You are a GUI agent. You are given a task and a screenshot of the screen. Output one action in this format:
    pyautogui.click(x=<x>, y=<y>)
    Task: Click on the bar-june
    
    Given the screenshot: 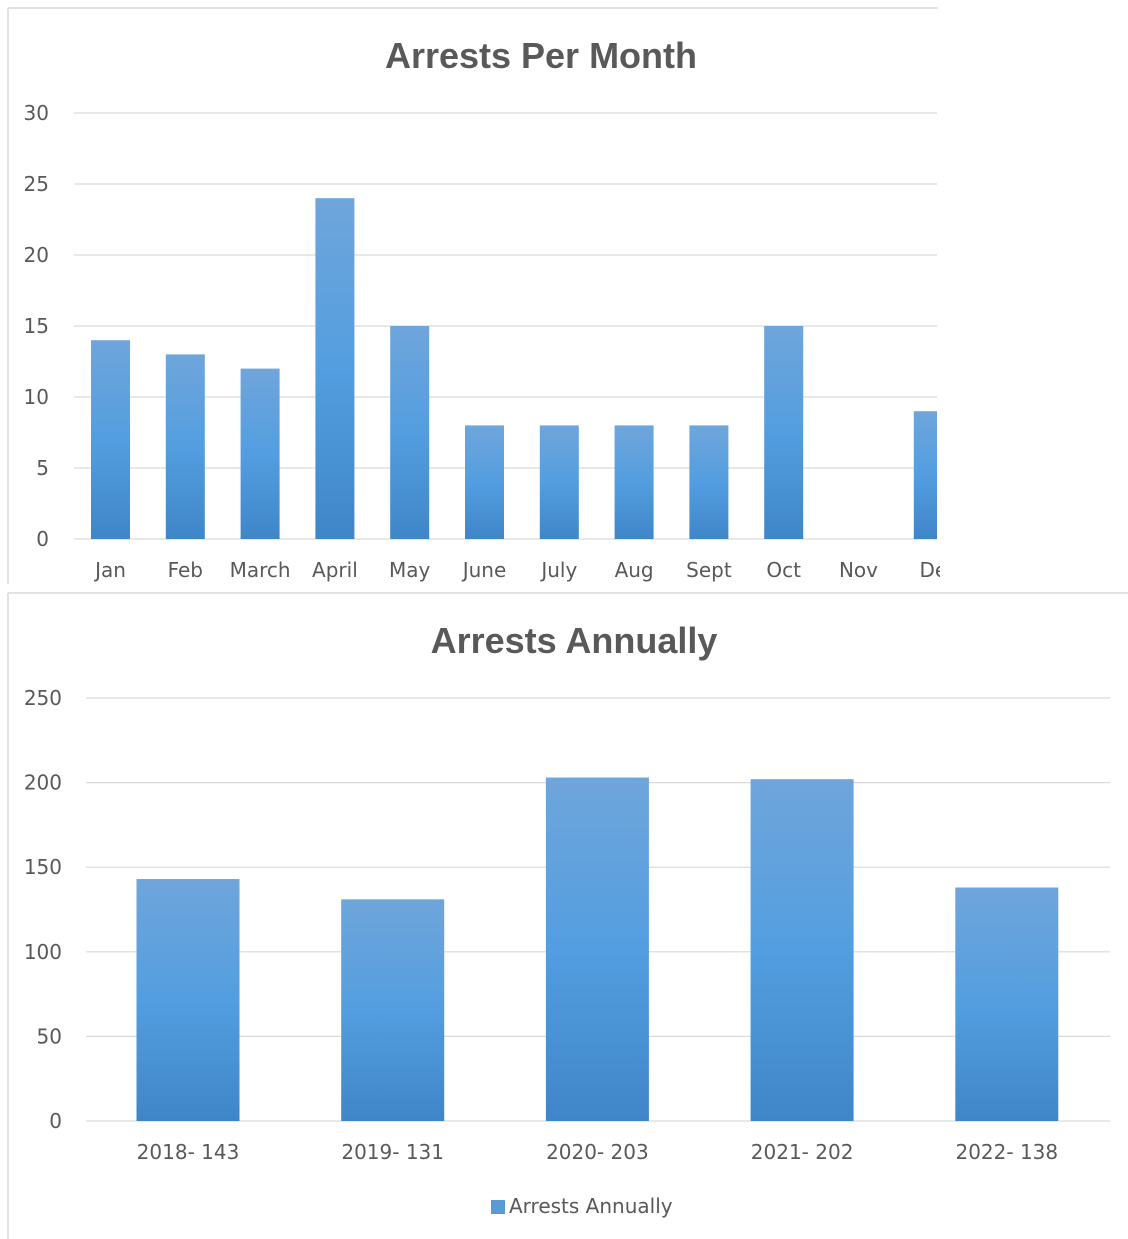 What is the action you would take?
    pyautogui.click(x=484, y=482)
    